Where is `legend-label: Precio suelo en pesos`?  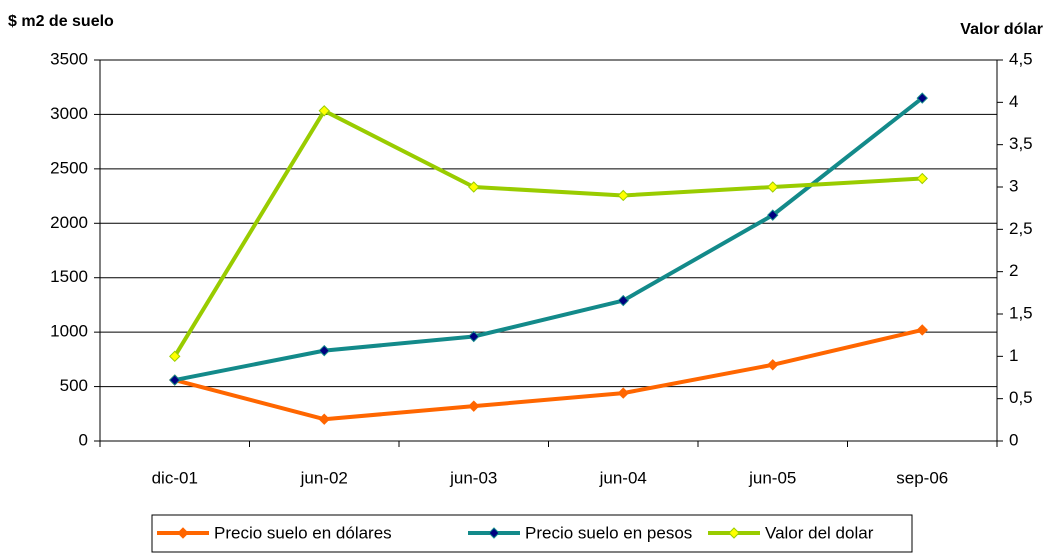 legend-label: Precio suelo en pesos is located at coordinates (608, 532).